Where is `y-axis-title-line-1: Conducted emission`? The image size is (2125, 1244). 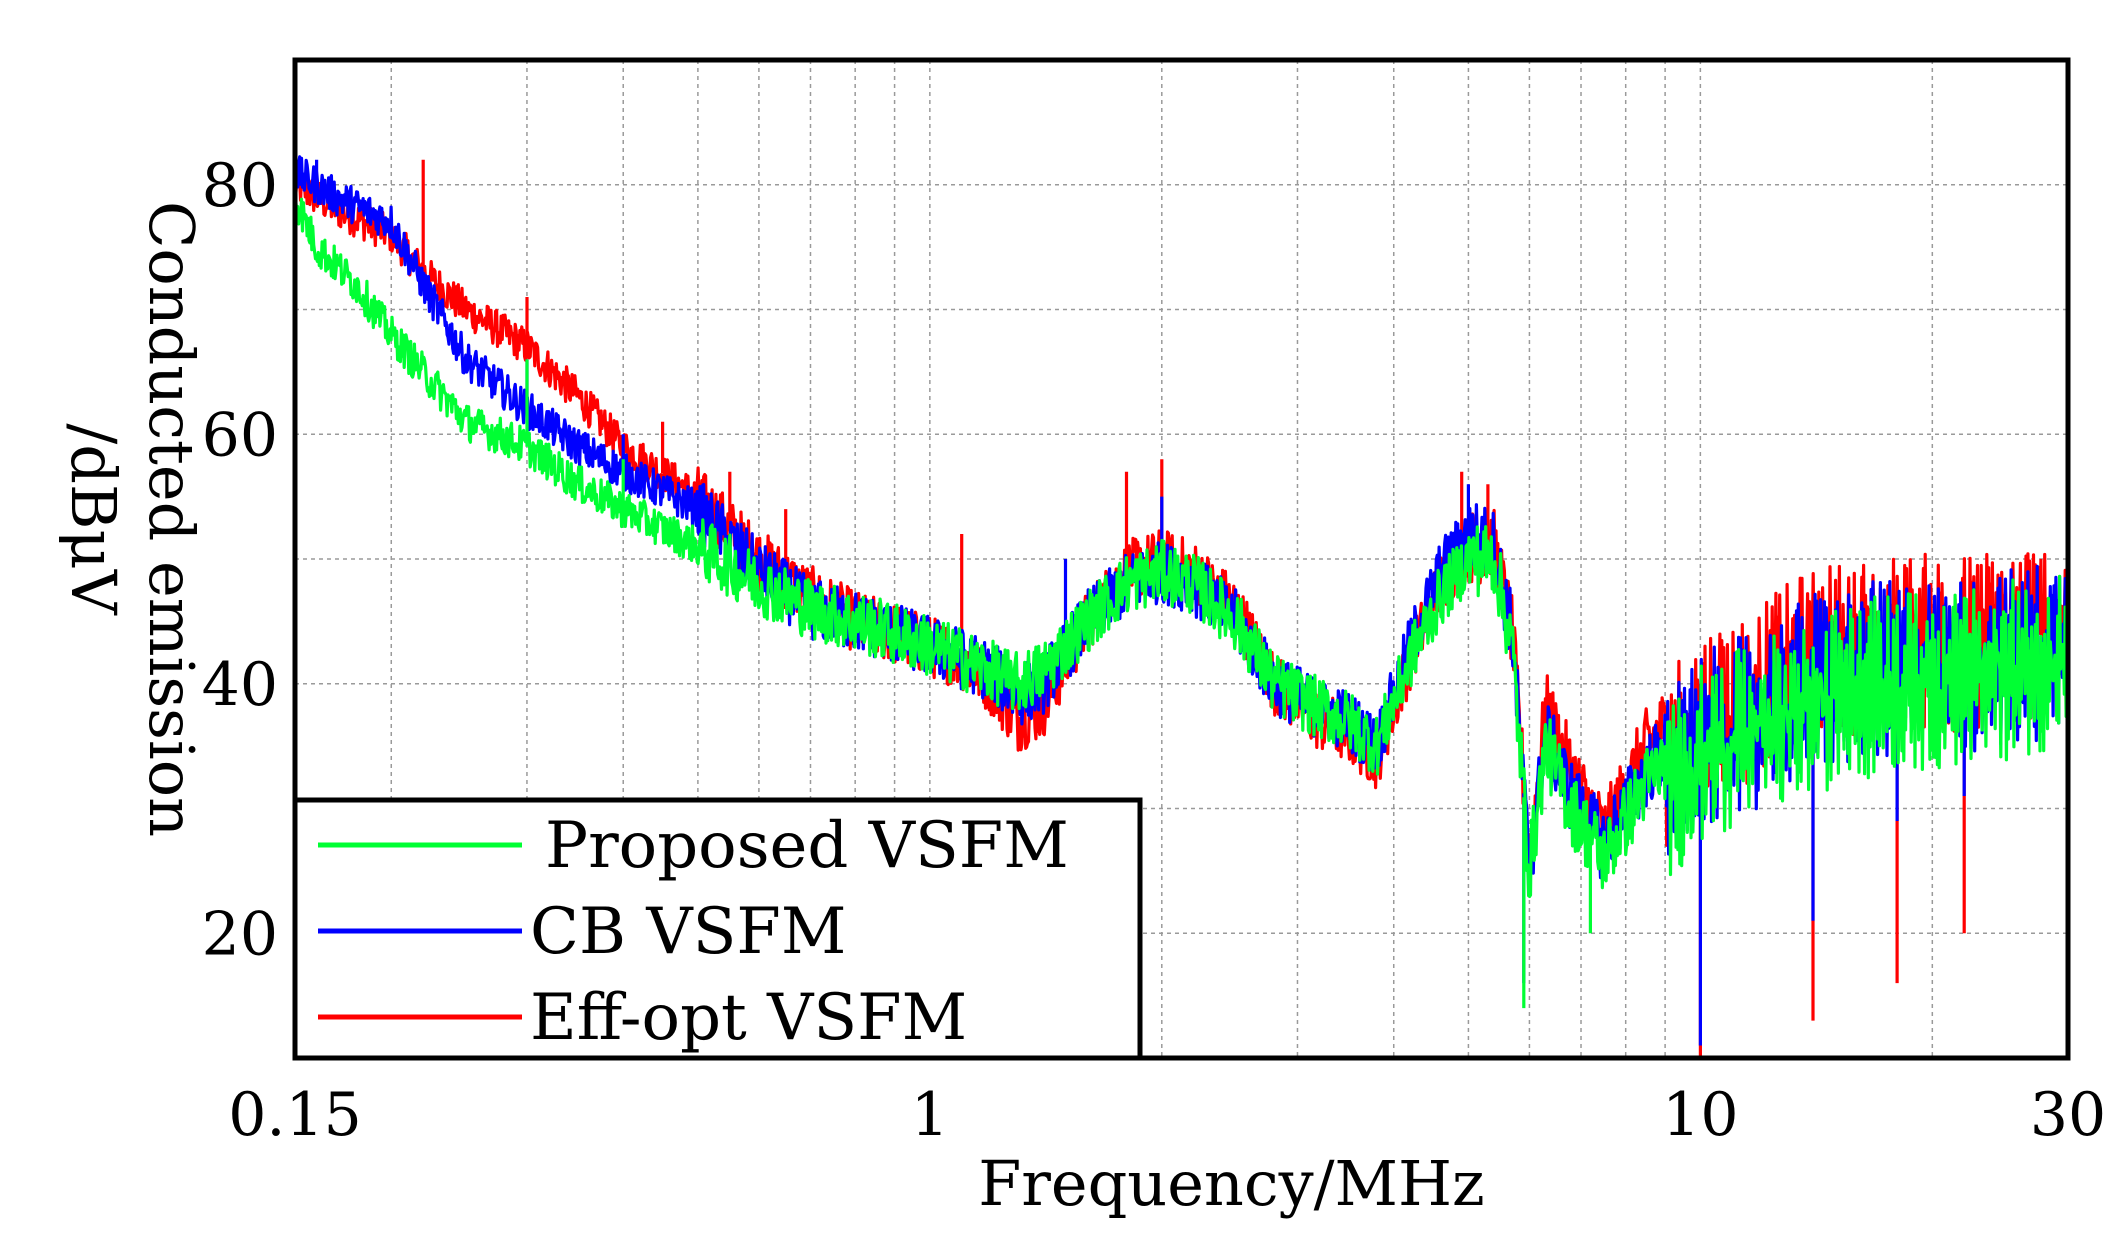 y-axis-title-line-1: Conducted emission is located at coordinates (171, 519).